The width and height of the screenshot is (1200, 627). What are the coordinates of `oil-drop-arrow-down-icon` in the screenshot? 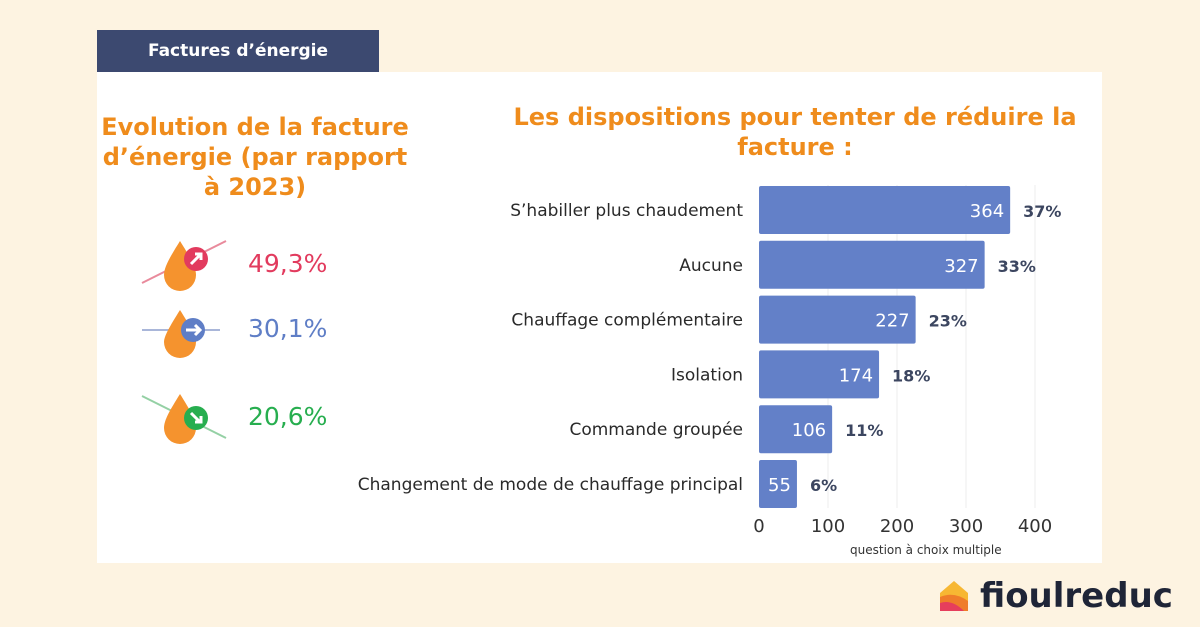 It's located at (184, 419).